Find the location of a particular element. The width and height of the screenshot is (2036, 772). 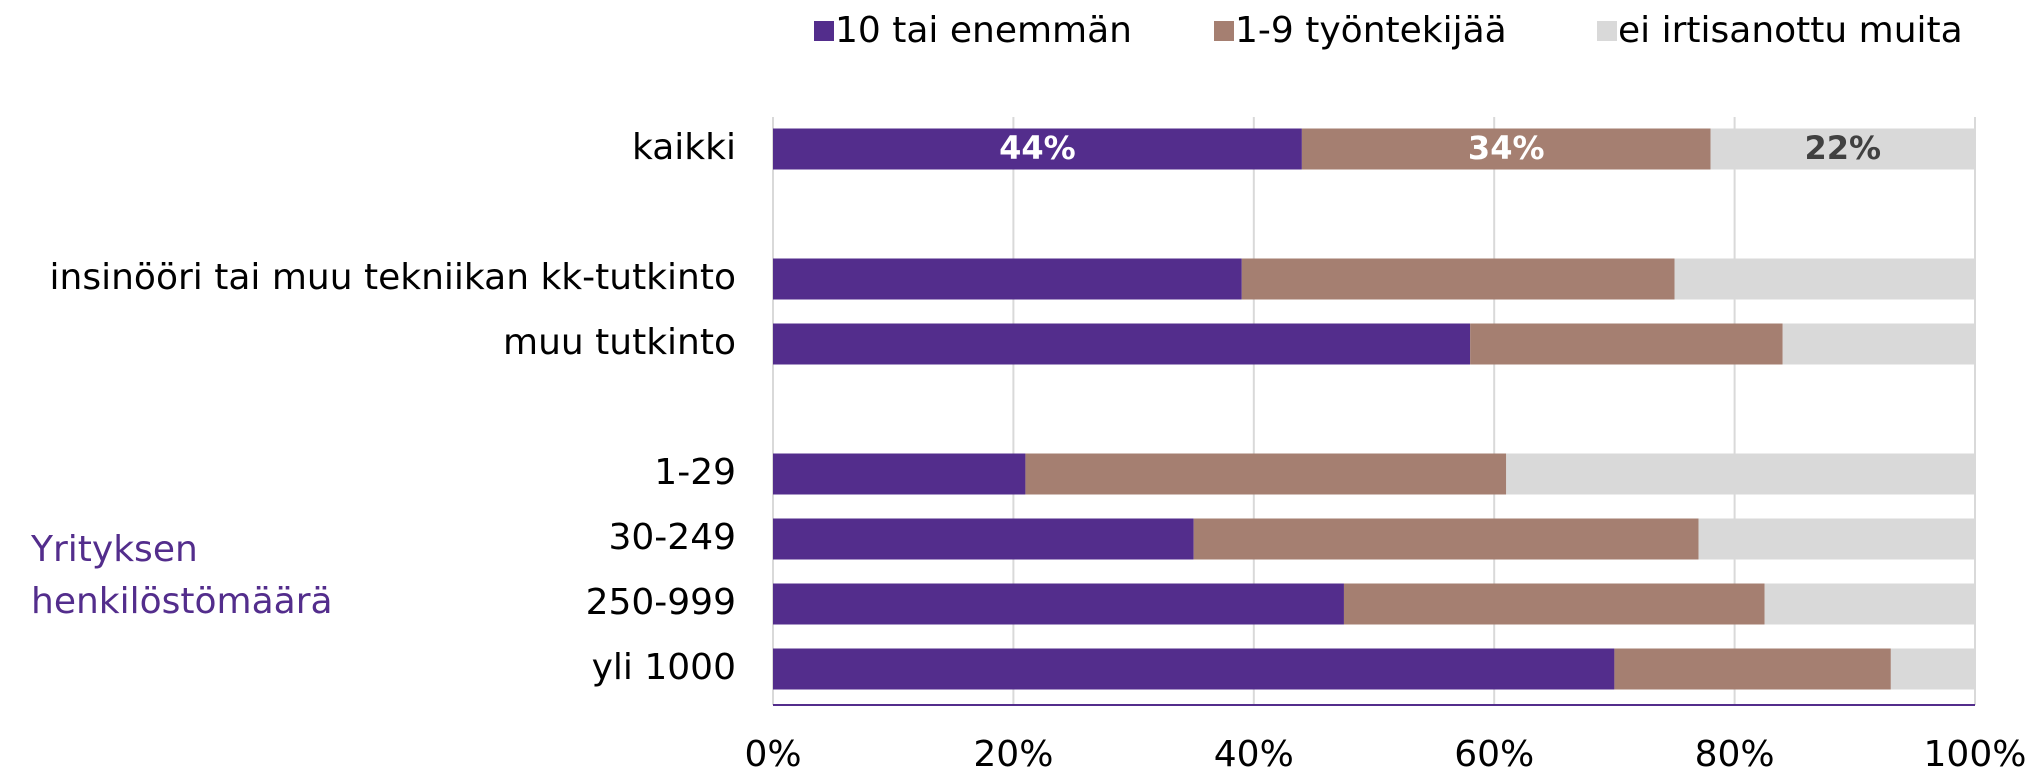

data-label: 22% is located at coordinates (1842, 148).